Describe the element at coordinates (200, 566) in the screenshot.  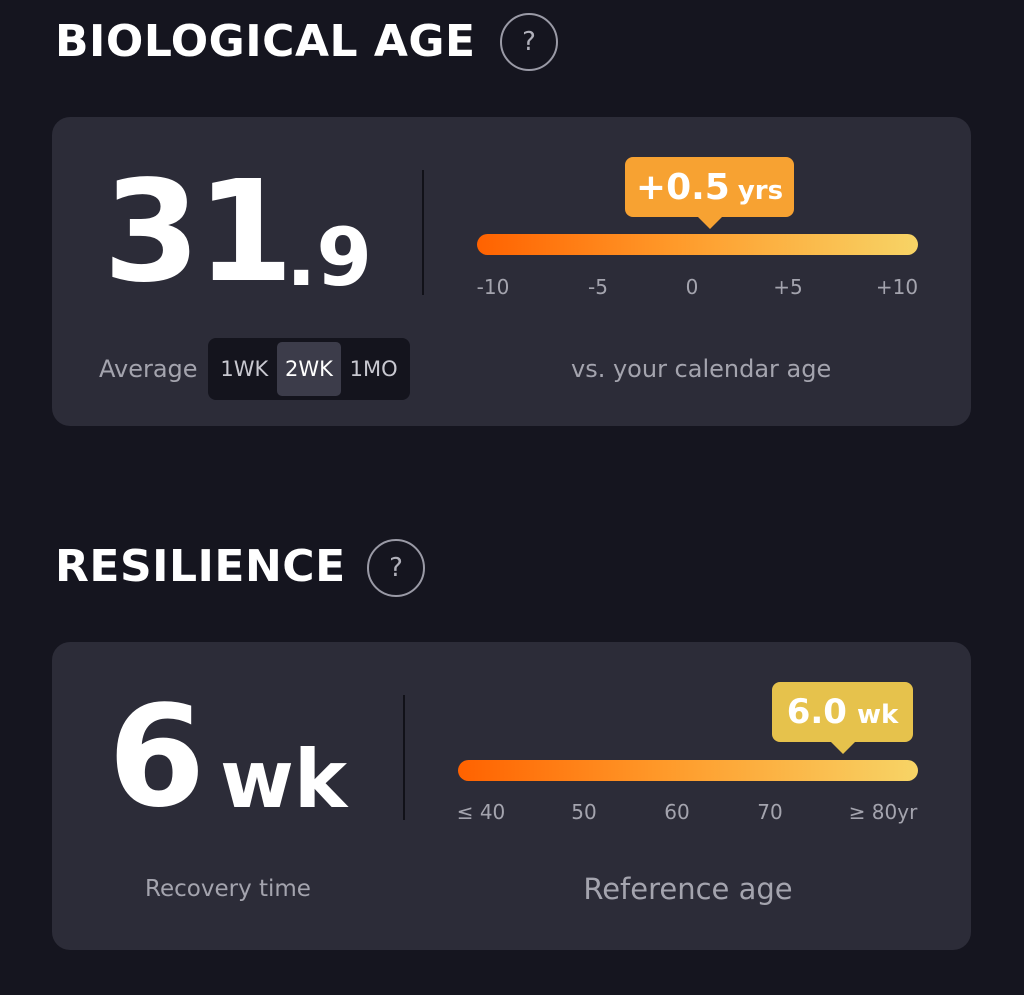
I see `section-title: RESILIENCE` at that location.